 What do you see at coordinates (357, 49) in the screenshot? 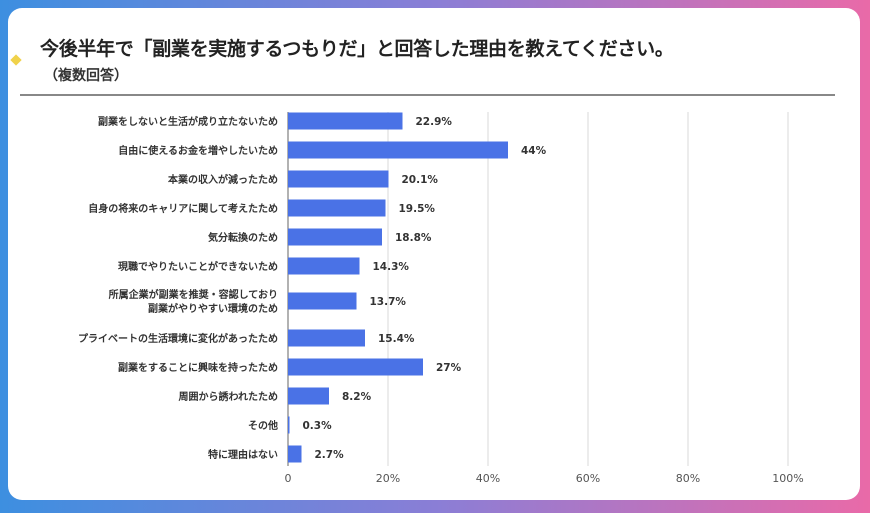
I see `chart-title: 今後半年で「副業を実施するつもりだ」と回答した理由を教えてください。` at bounding box center [357, 49].